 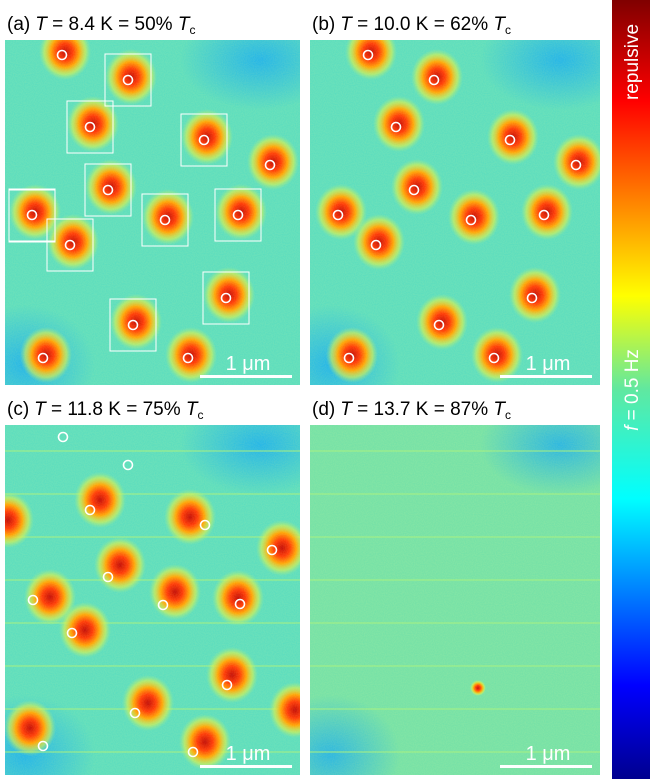 What do you see at coordinates (18, 409) in the screenshot?
I see `panel-label: (c)` at bounding box center [18, 409].